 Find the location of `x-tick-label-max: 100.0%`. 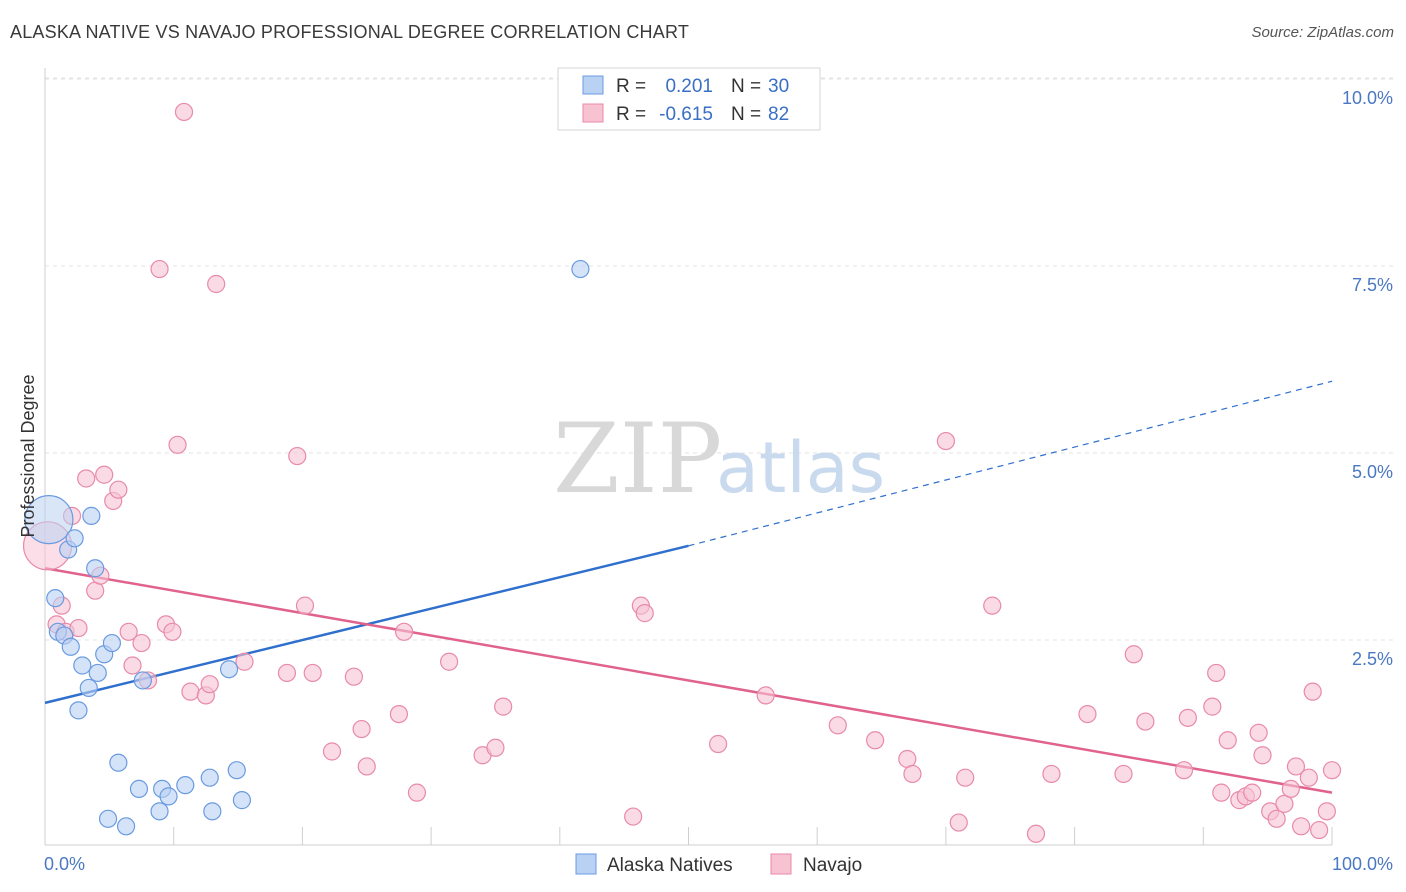

x-tick-label-max: 100.0% is located at coordinates (1362, 864).